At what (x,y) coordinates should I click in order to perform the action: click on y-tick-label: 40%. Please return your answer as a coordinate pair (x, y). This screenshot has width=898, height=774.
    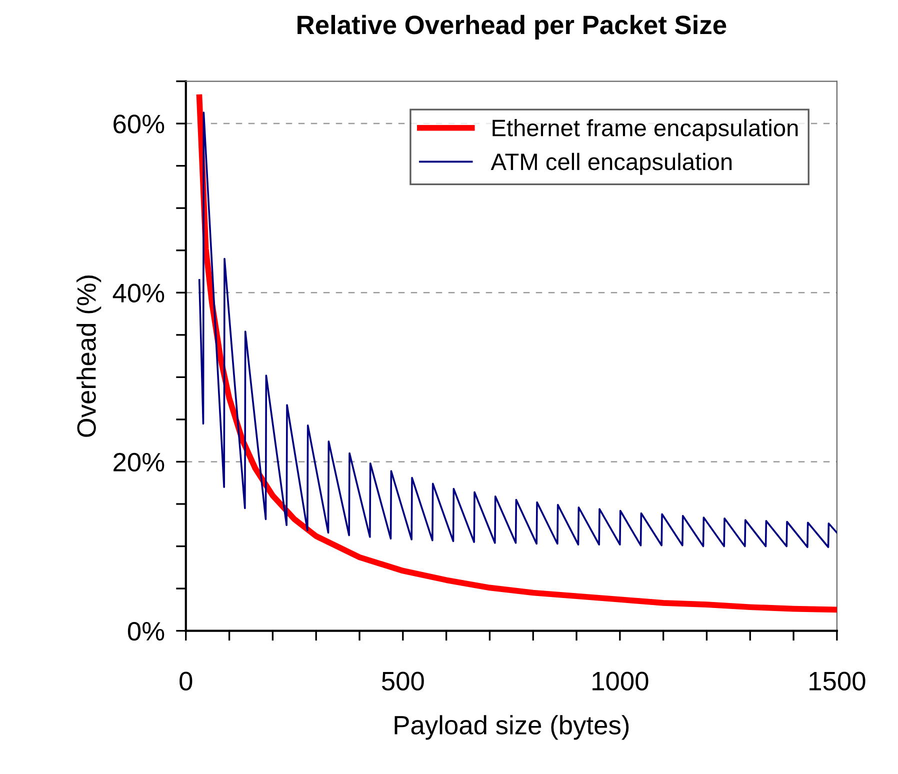
    Looking at the image, I should click on (138, 293).